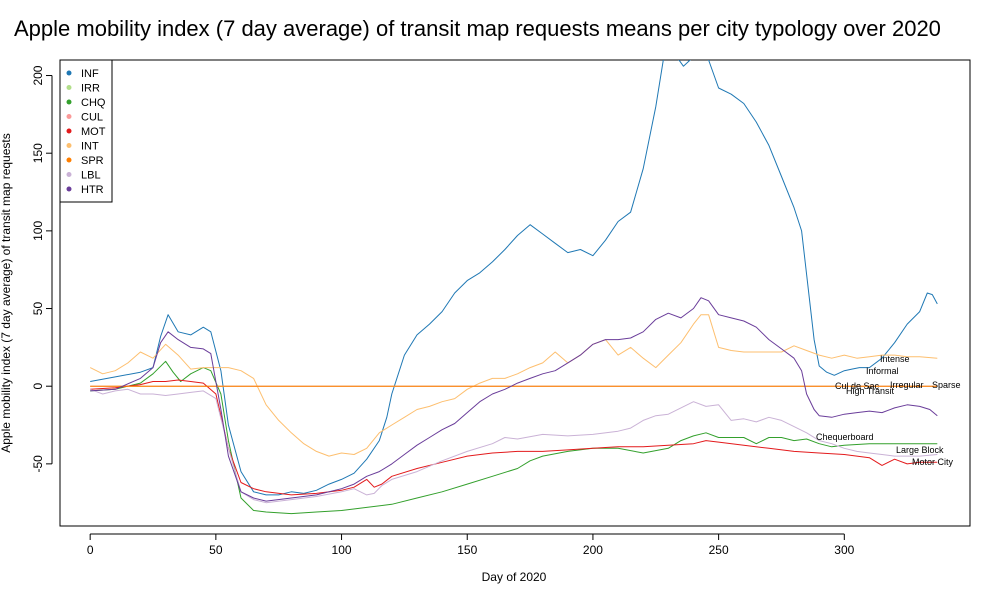 This screenshot has height=605, width=1000. I want to click on x-axis: 0 50 100 150 200 250 300, so click(471, 545).